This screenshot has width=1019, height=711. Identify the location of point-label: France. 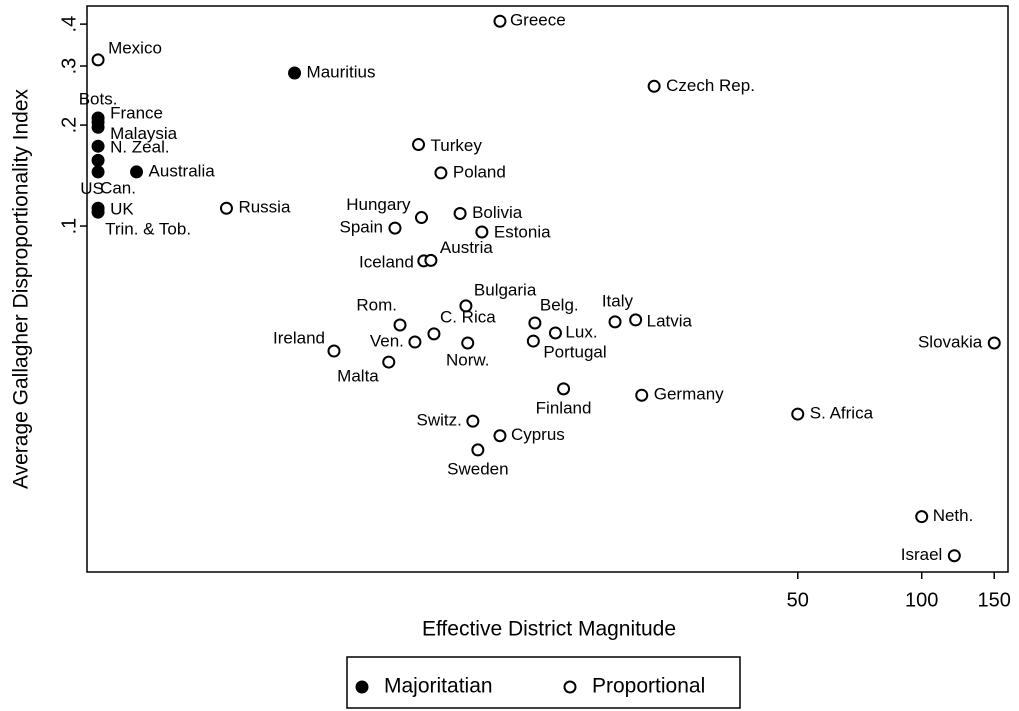
(136, 113).